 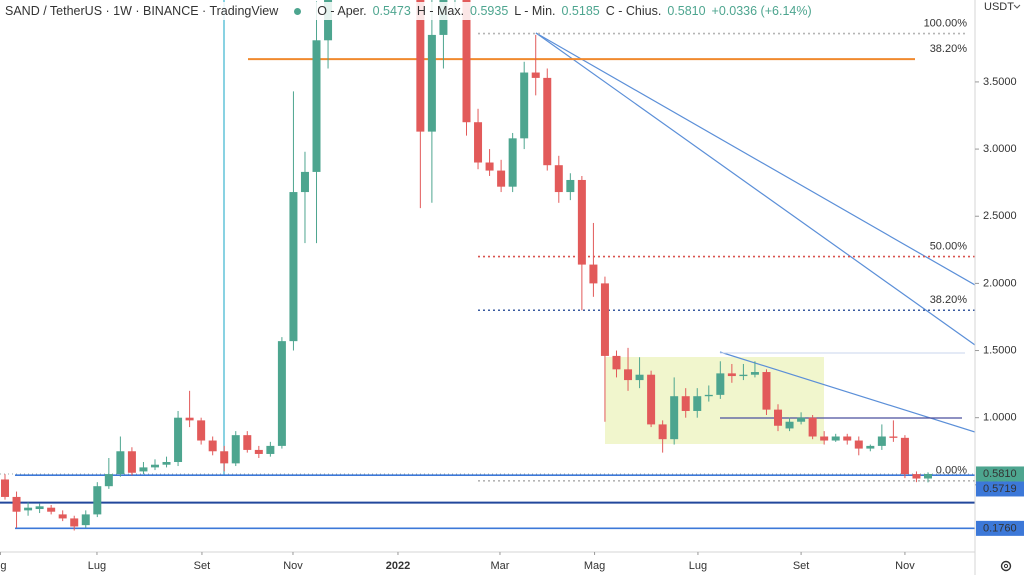 What do you see at coordinates (905, 566) in the screenshot?
I see `x-tick-label: Nov` at bounding box center [905, 566].